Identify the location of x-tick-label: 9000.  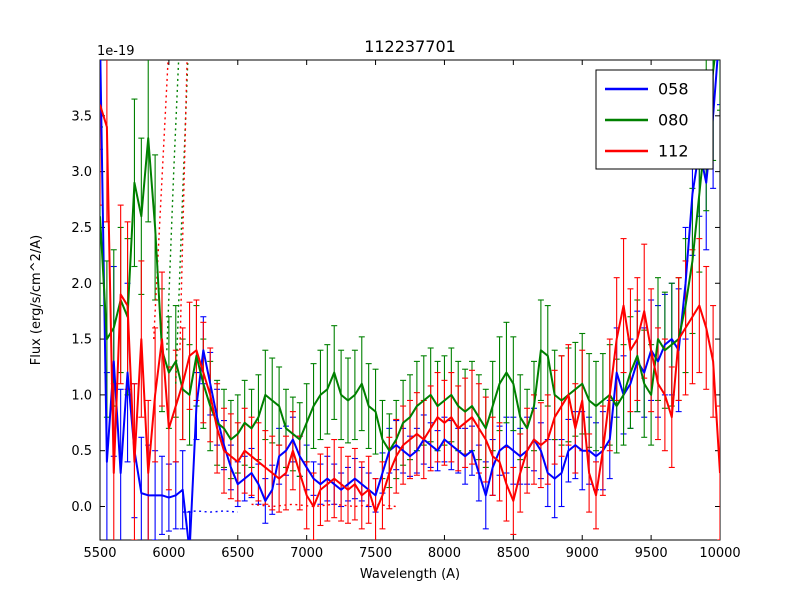
(582, 553).